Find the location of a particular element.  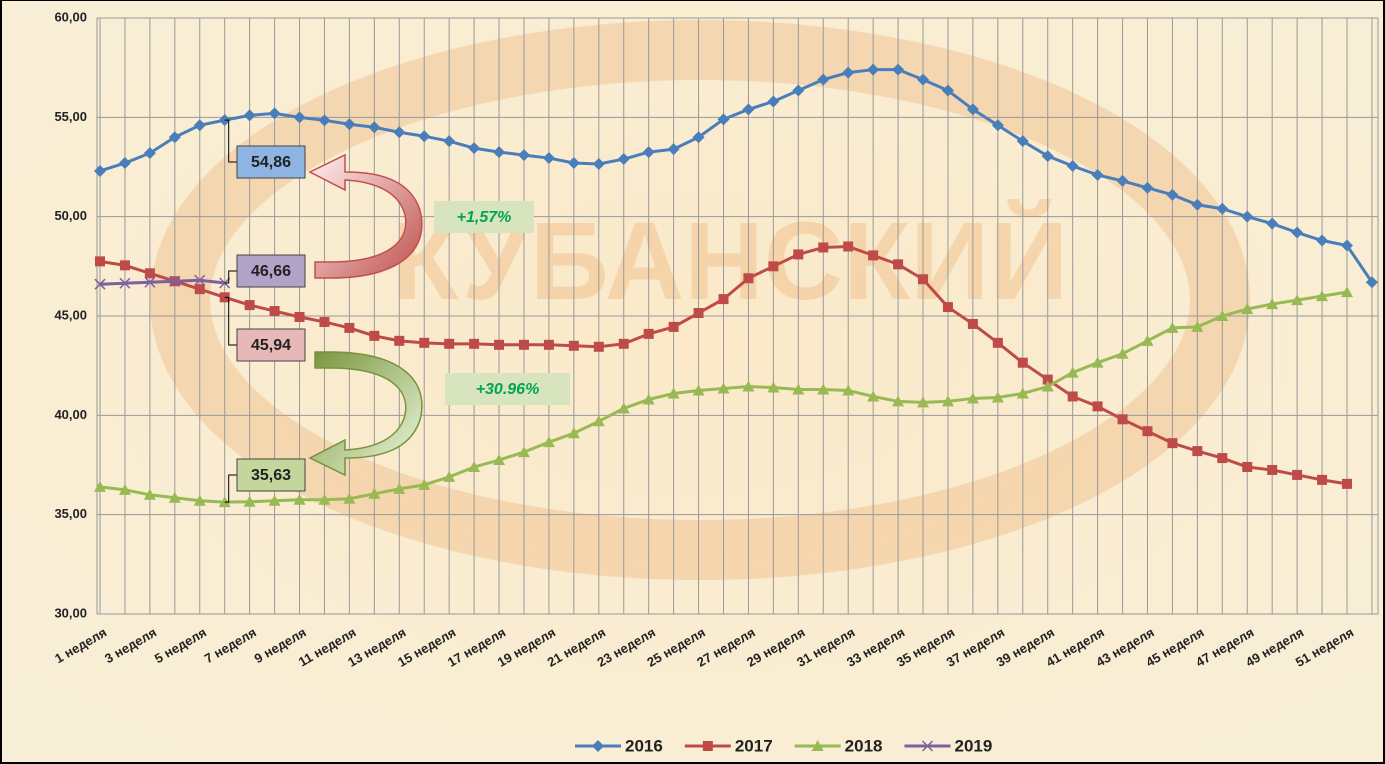

y-tick-label: 50,00 is located at coordinates (70, 215).